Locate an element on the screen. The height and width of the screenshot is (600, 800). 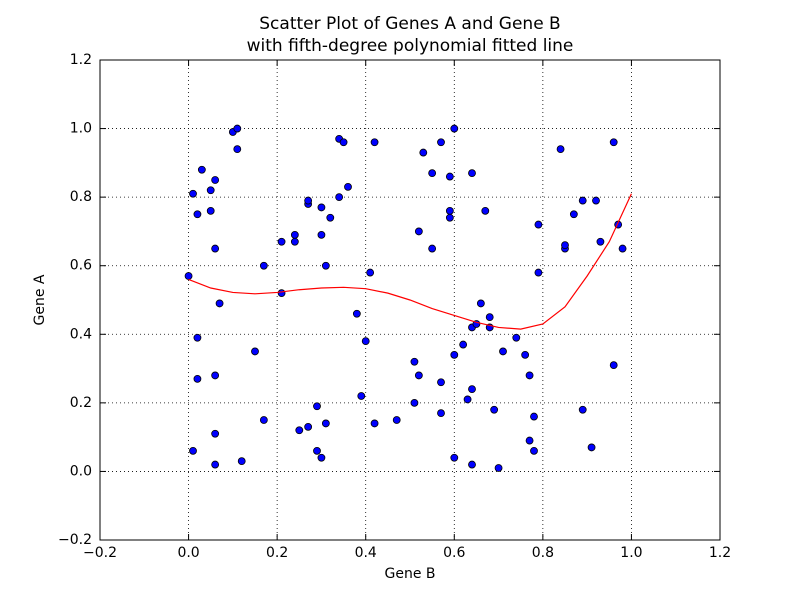
y-tick-label: 1.2 is located at coordinates (81, 60).